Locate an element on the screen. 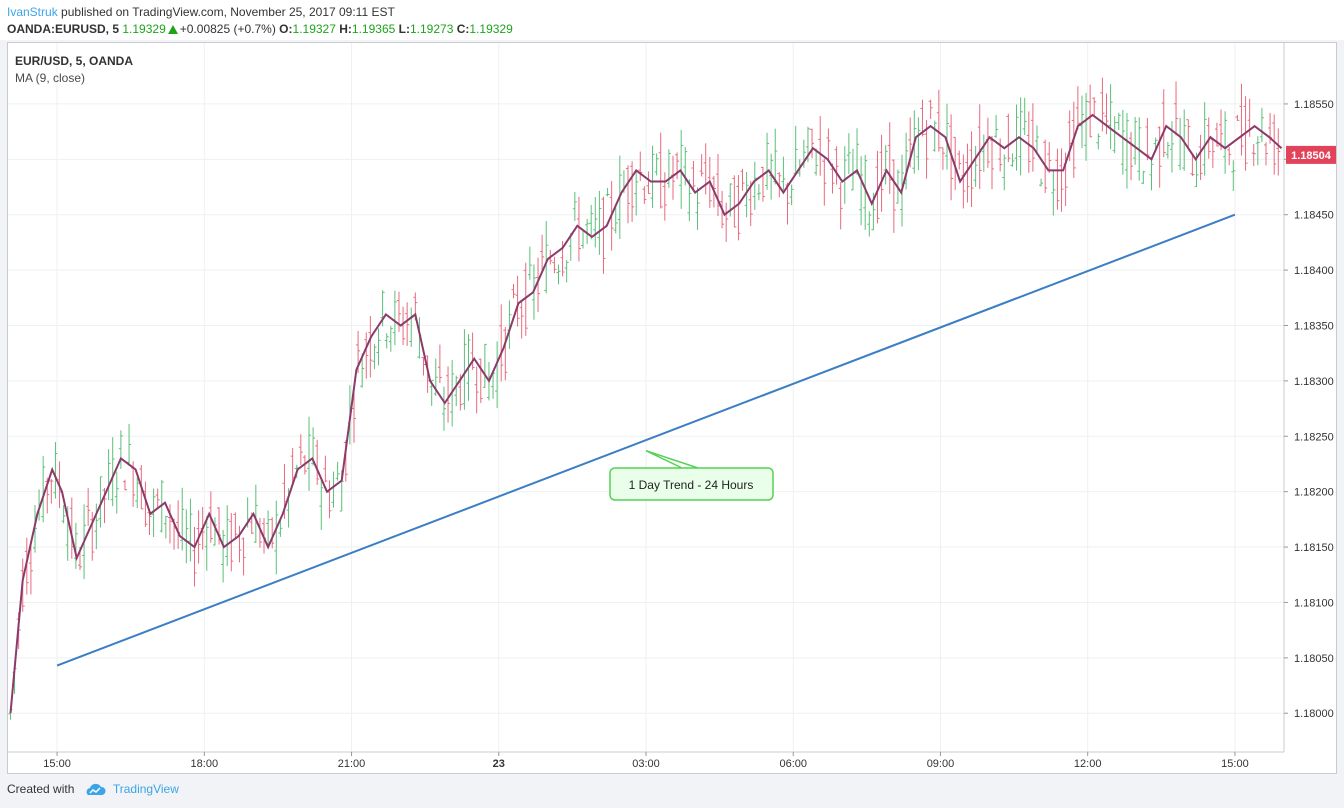 Image resolution: width=1344 pixels, height=808 pixels. last-price: 1.19329 is located at coordinates (144, 29).